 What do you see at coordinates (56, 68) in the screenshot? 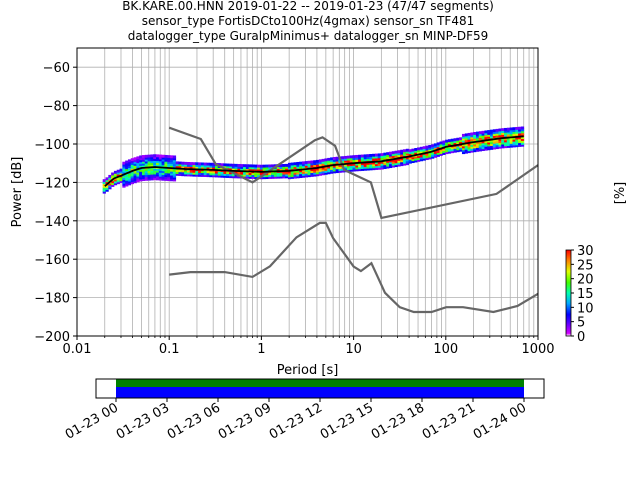
I see `y-tick-label: −60` at bounding box center [56, 68].